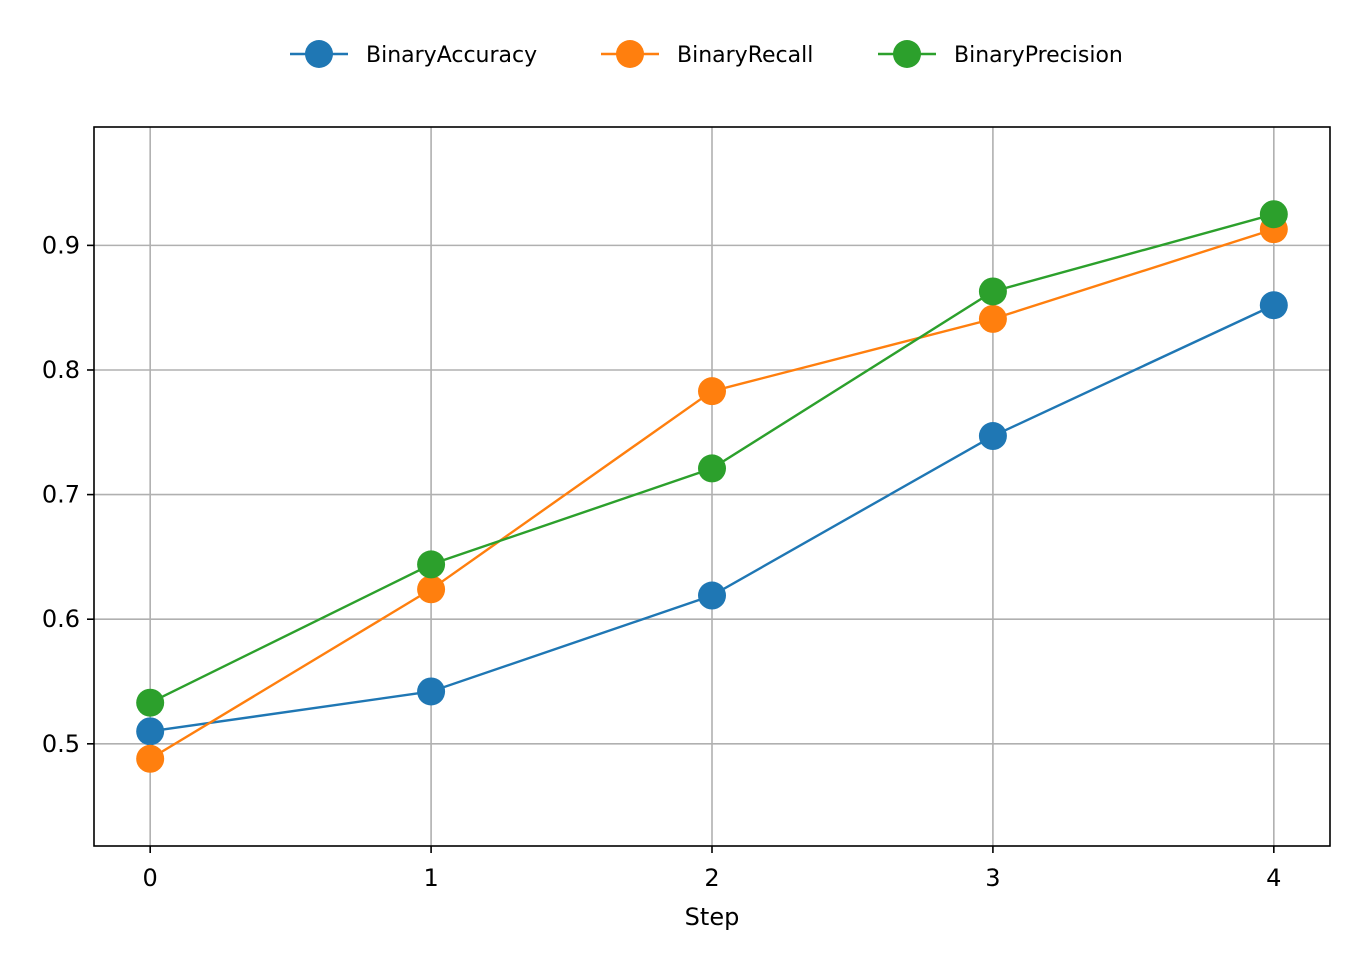 Image resolution: width=1360 pixels, height=964 pixels. Describe the element at coordinates (61, 245) in the screenshot. I see `y-tick-label: 0.9` at that location.